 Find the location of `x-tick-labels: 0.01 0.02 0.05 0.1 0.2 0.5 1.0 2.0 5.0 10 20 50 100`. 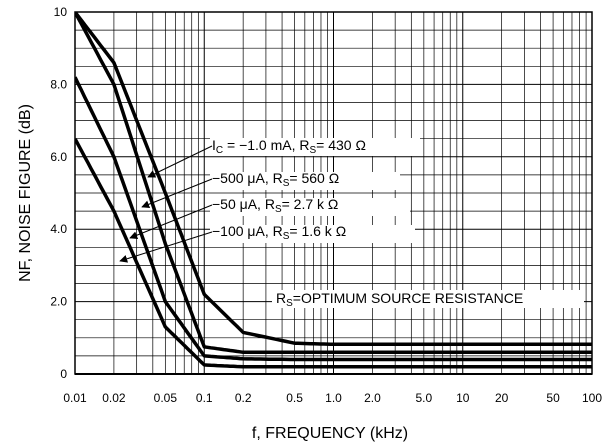

x-tick-labels: 0.01 0.02 0.05 0.1 0.2 0.5 1.0 2.0 5.0 10 20 50 100 is located at coordinates (332, 398).